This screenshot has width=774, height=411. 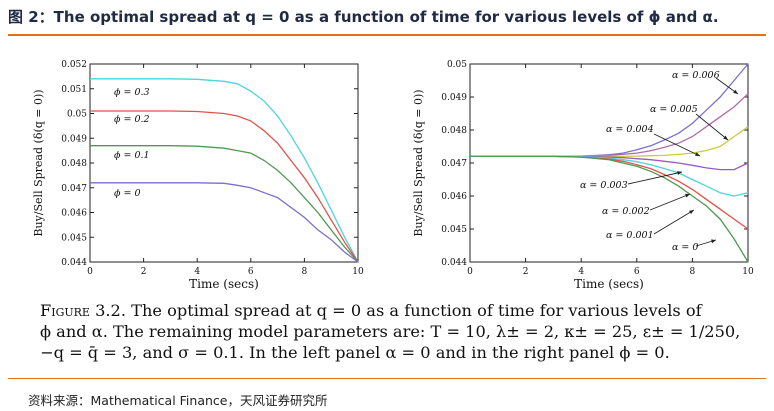 I want to click on series-label: α = 0.002, so click(x=626, y=211).